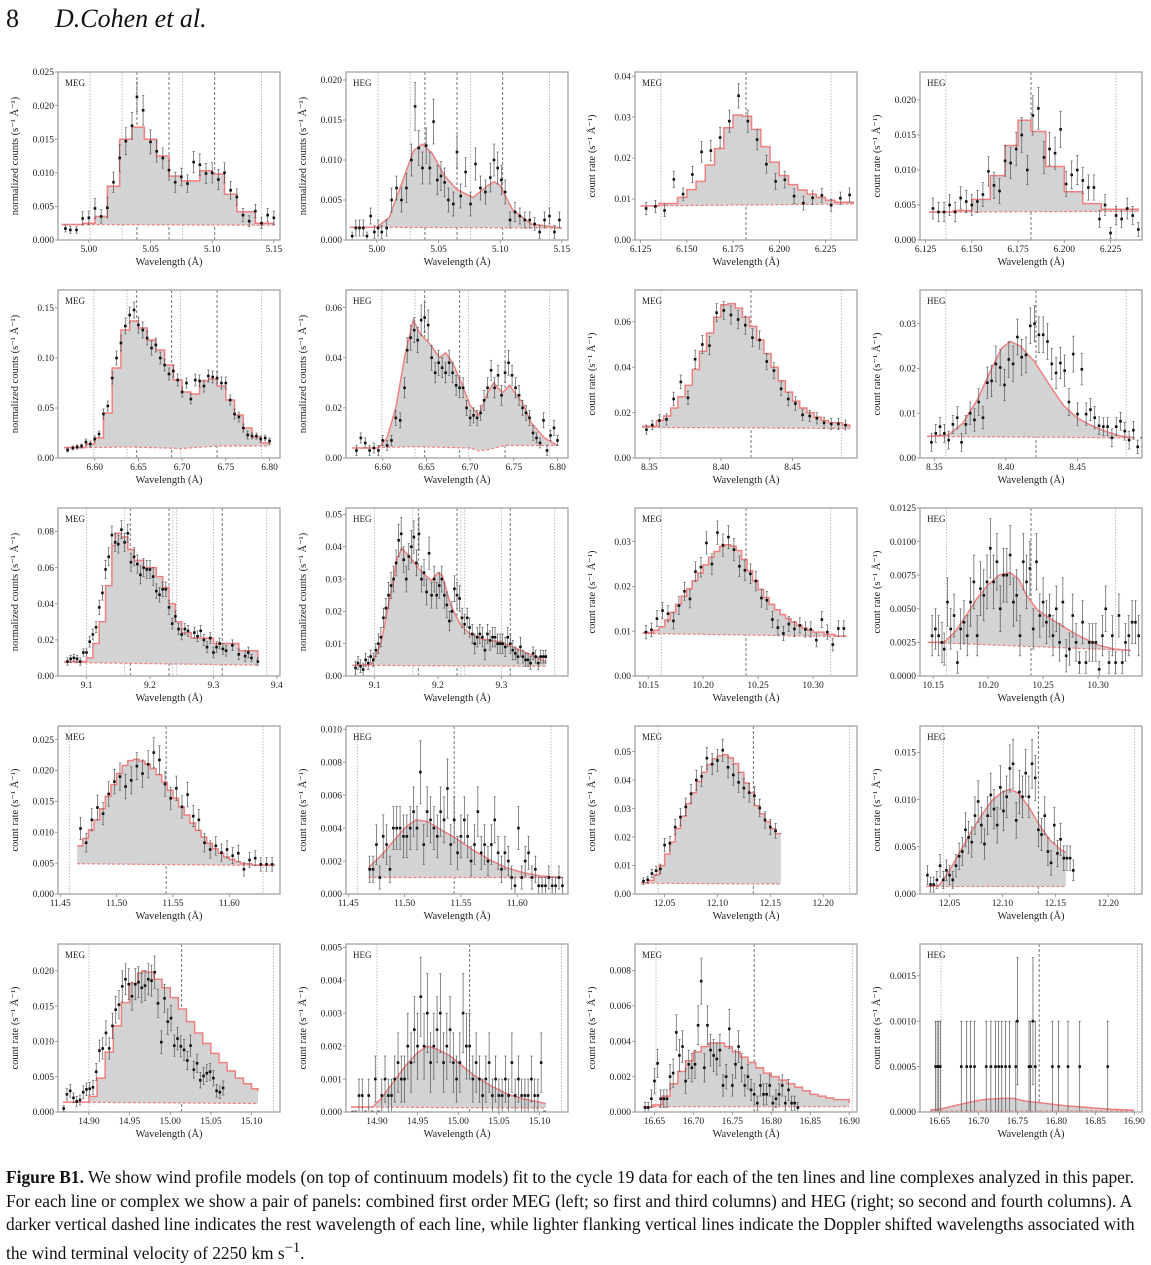 This screenshot has height=1265, width=1151. I want to click on page-header: 8 D.Cohen et al., so click(106, 22).